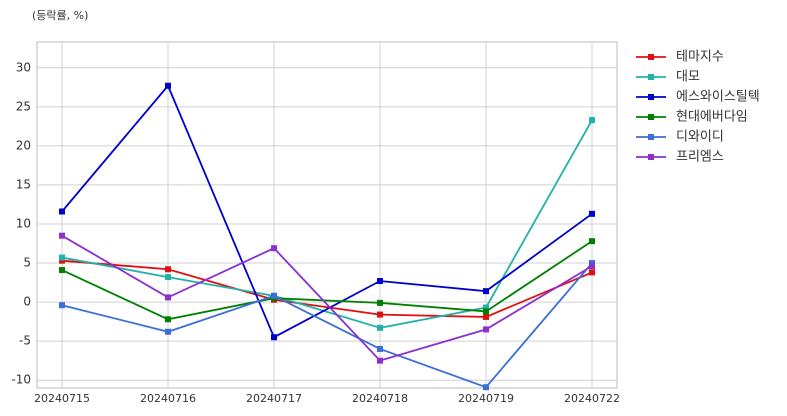 This screenshot has height=416, width=787. Describe the element at coordinates (23, 67) in the screenshot. I see `y-tick-label: 30` at that location.